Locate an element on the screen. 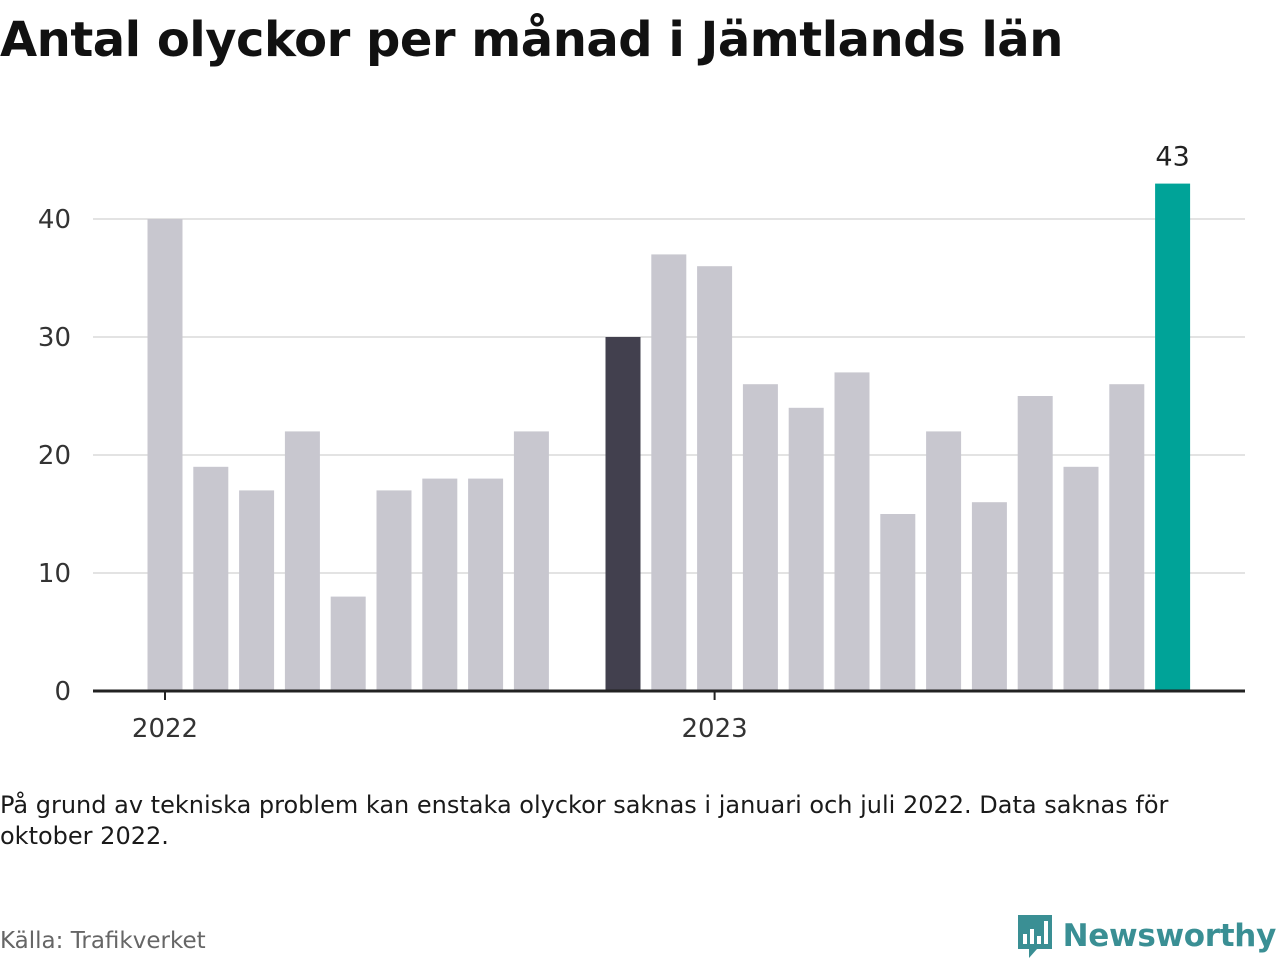  x-axis: 2022 2023 is located at coordinates (669, 716).